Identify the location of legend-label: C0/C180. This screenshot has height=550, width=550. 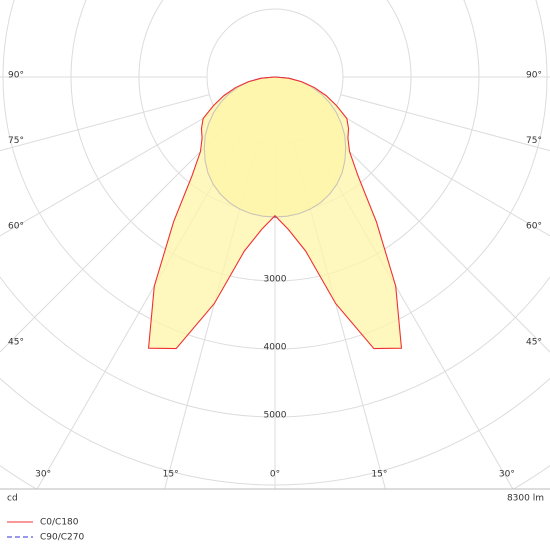
(59, 523).